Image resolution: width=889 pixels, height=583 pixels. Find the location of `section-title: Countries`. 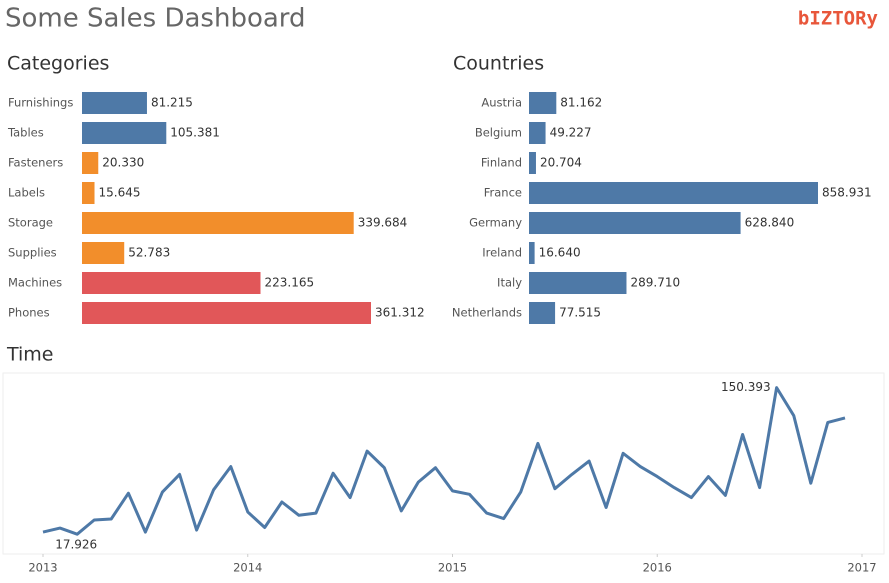

section-title: Countries is located at coordinates (498, 64).